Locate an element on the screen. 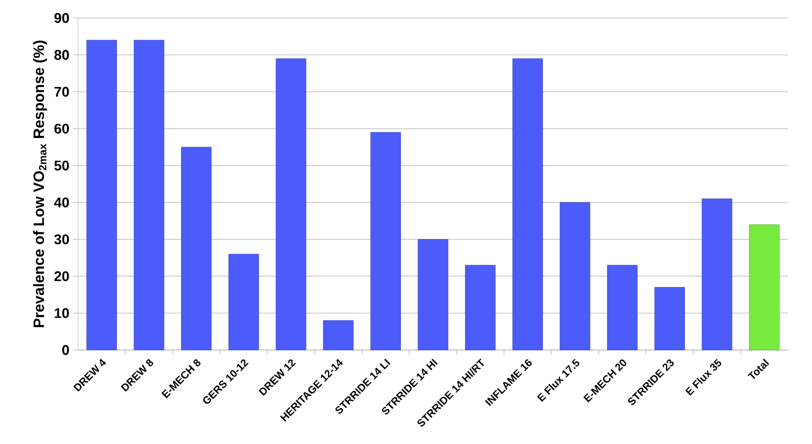 This screenshot has height=444, width=812. y-tick-label: 40 is located at coordinates (61, 202).